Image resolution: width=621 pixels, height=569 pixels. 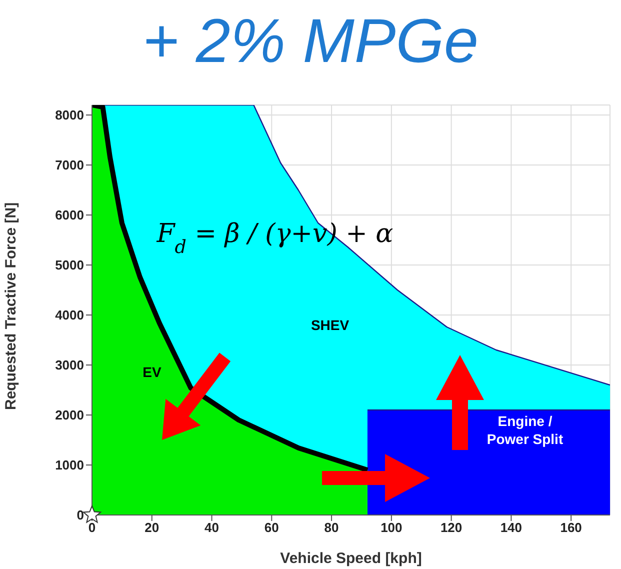 I want to click on y-tick-label: 5000, so click(x=69, y=265).